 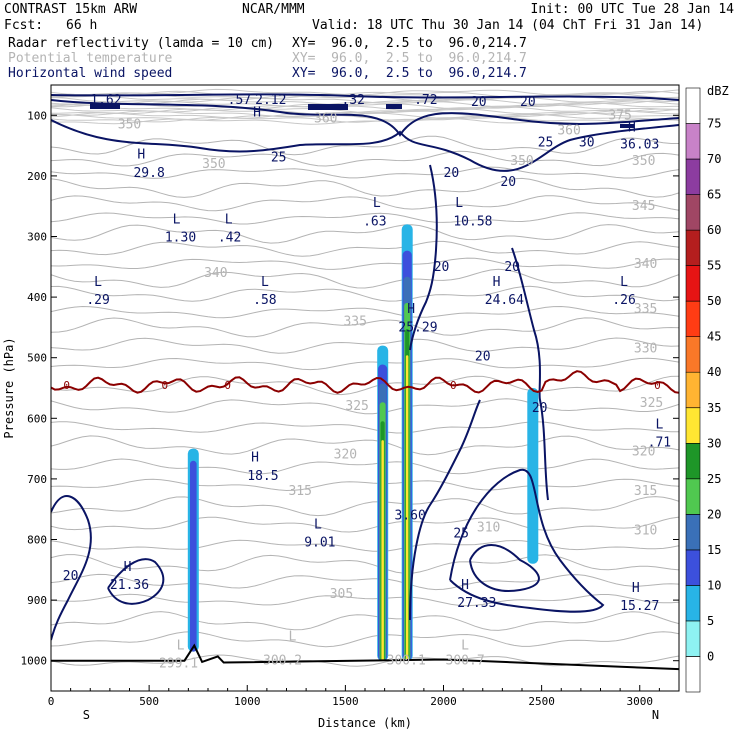 I want to click on core-2450km-5dbz, so click(x=533, y=476).